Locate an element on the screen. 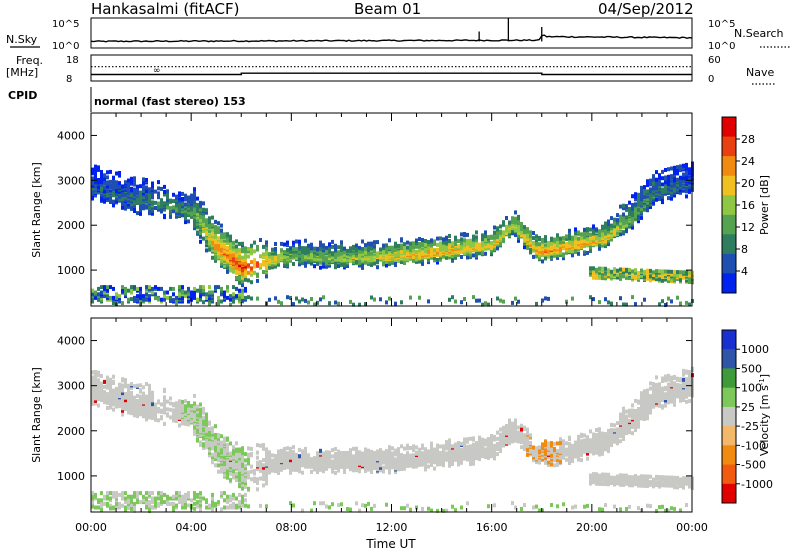 Image resolution: width=800 pixels, height=554 pixels. freq-glitch-marker: ∞ is located at coordinates (157, 71).